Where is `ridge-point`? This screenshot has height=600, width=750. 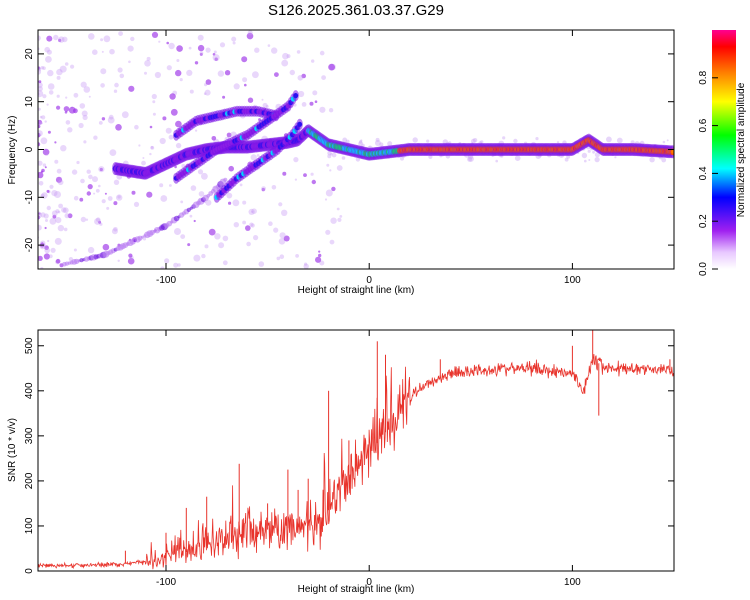
ridge-point is located at coordinates (142, 237).